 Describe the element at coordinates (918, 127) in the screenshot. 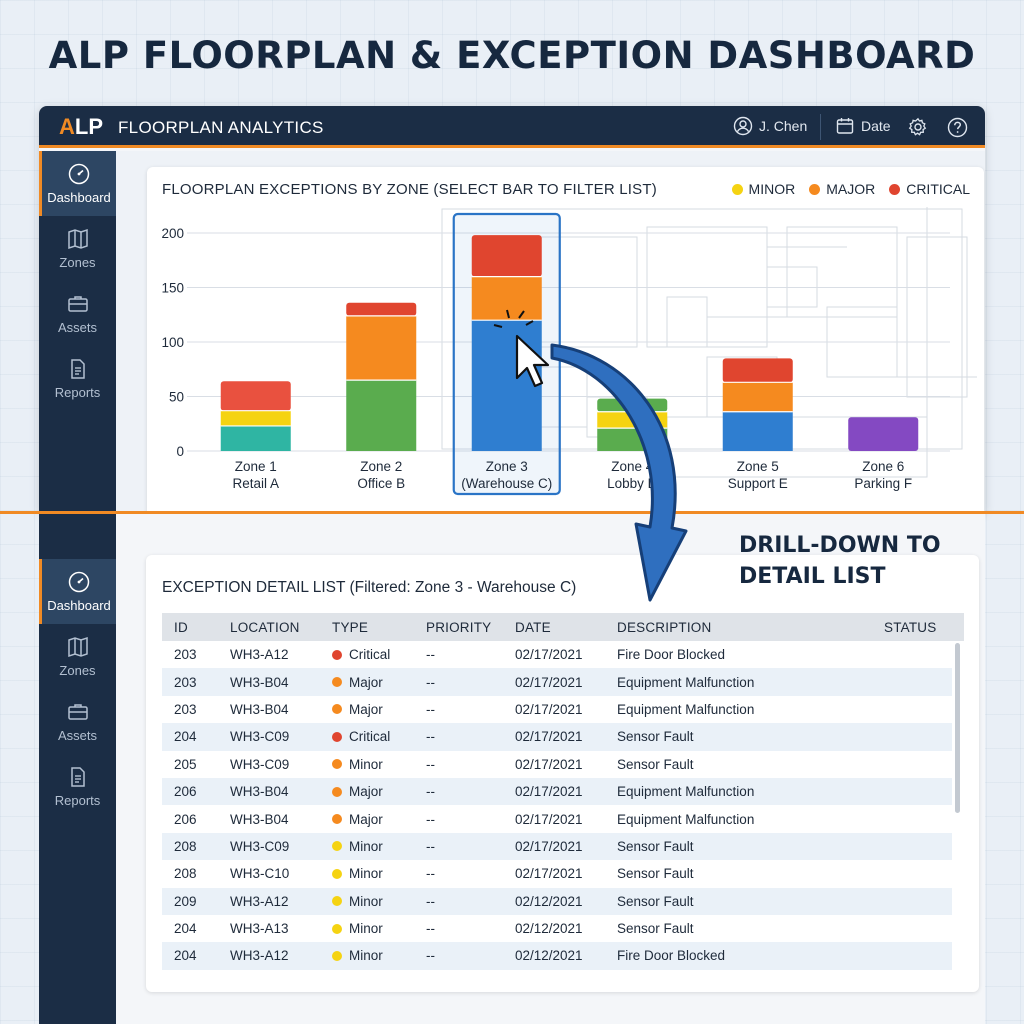

I see `gear-icon` at that location.